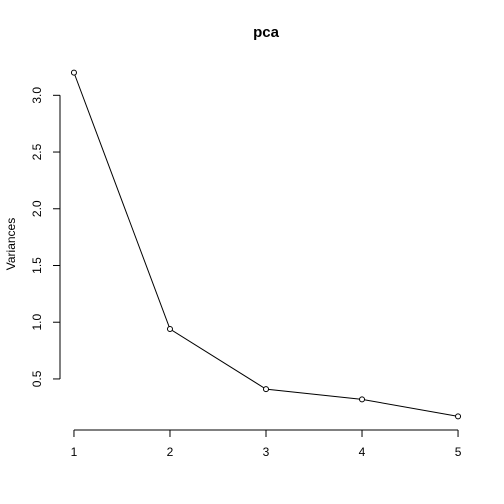 This screenshot has height=504, width=504. I want to click on y-tick-label: 2.0, so click(37, 208).